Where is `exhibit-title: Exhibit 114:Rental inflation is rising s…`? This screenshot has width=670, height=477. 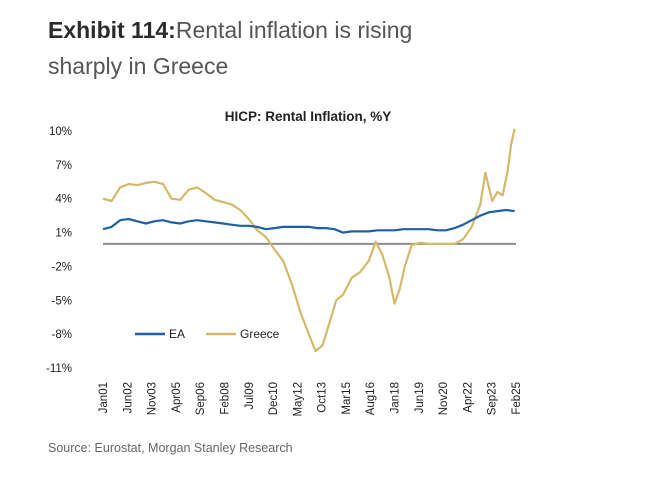 exhibit-title: Exhibit 114:Rental inflation is rising s… is located at coordinates (308, 48).